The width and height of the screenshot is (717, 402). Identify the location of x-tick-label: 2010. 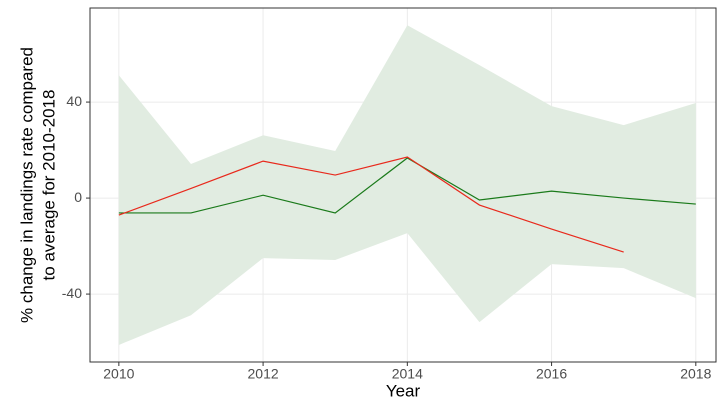
(118, 374).